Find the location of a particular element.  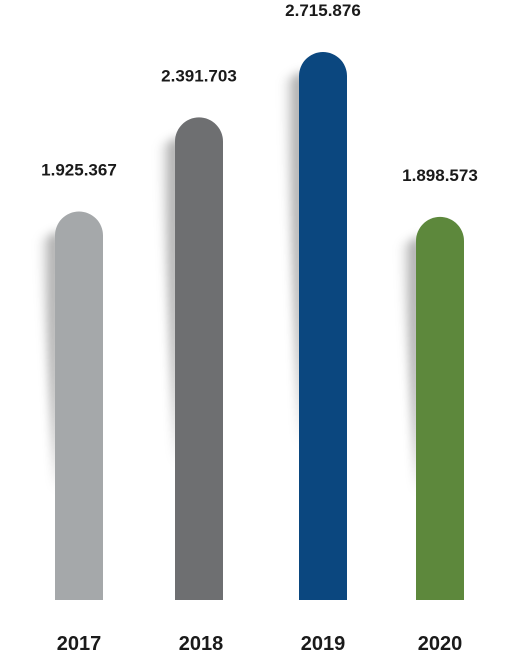

bar-2018 is located at coordinates (199, 359).